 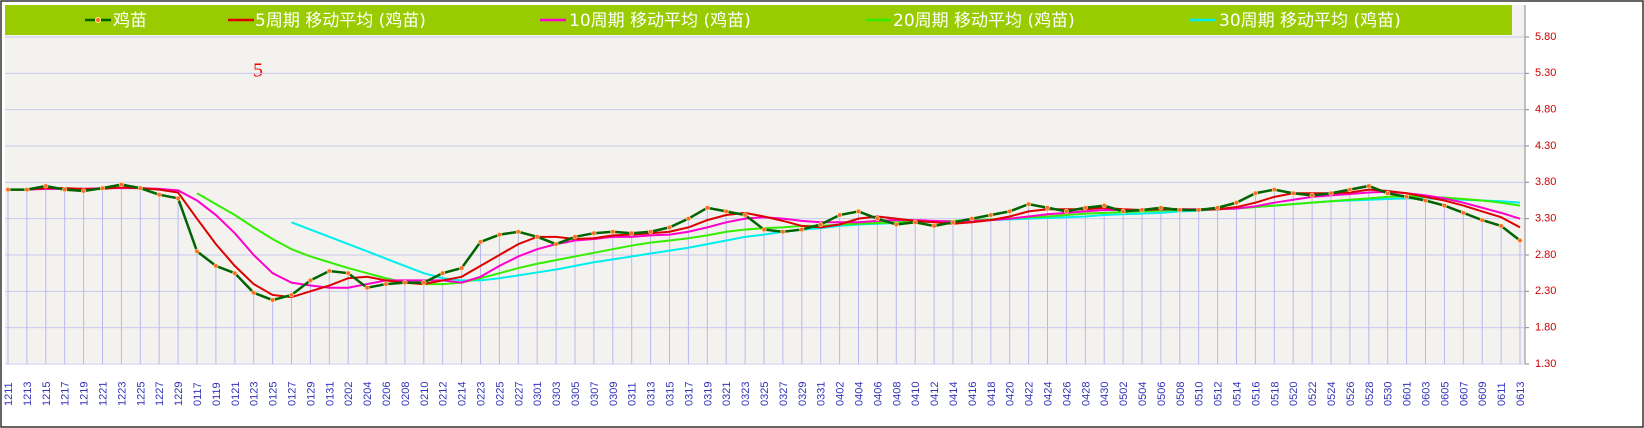 I want to click on x-tick-label: 0522, so click(x=1313, y=394).